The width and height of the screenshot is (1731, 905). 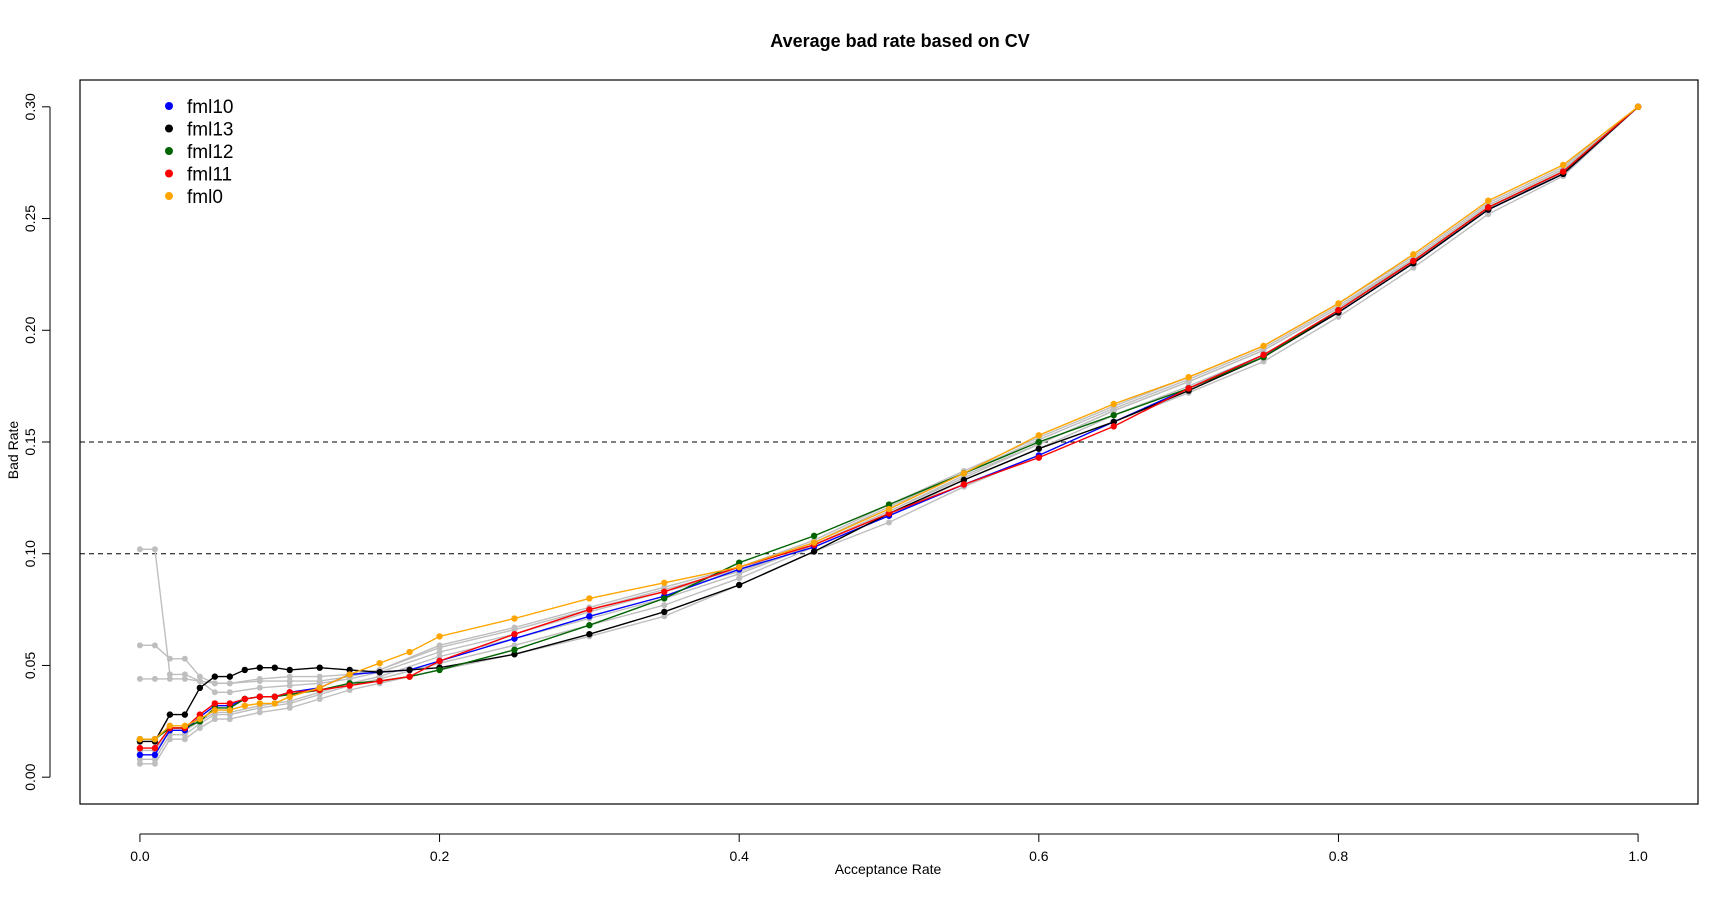 I want to click on x-tick-label: 0.2, so click(x=440, y=856).